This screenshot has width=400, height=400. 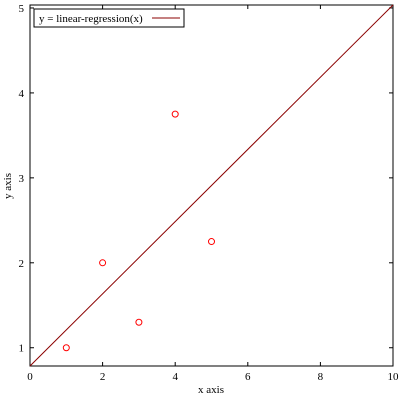 What do you see at coordinates (8, 186) in the screenshot?
I see `y-axis-label: y axis` at bounding box center [8, 186].